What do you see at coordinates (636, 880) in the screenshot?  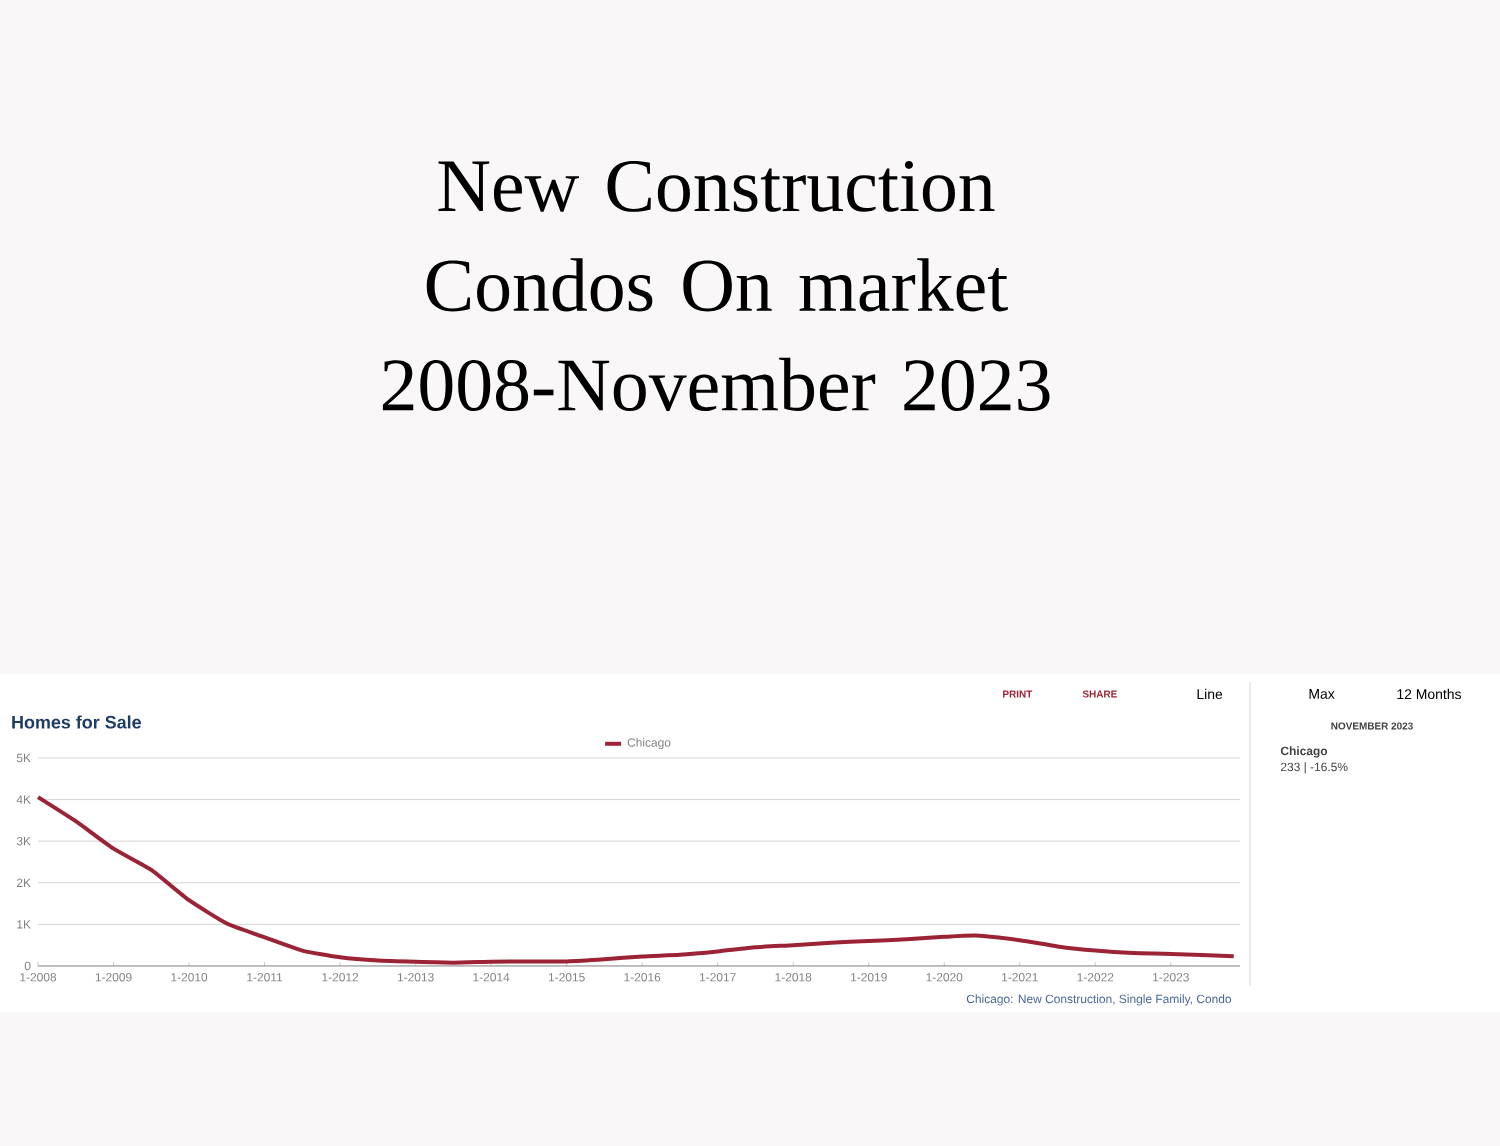 I see `line-series` at bounding box center [636, 880].